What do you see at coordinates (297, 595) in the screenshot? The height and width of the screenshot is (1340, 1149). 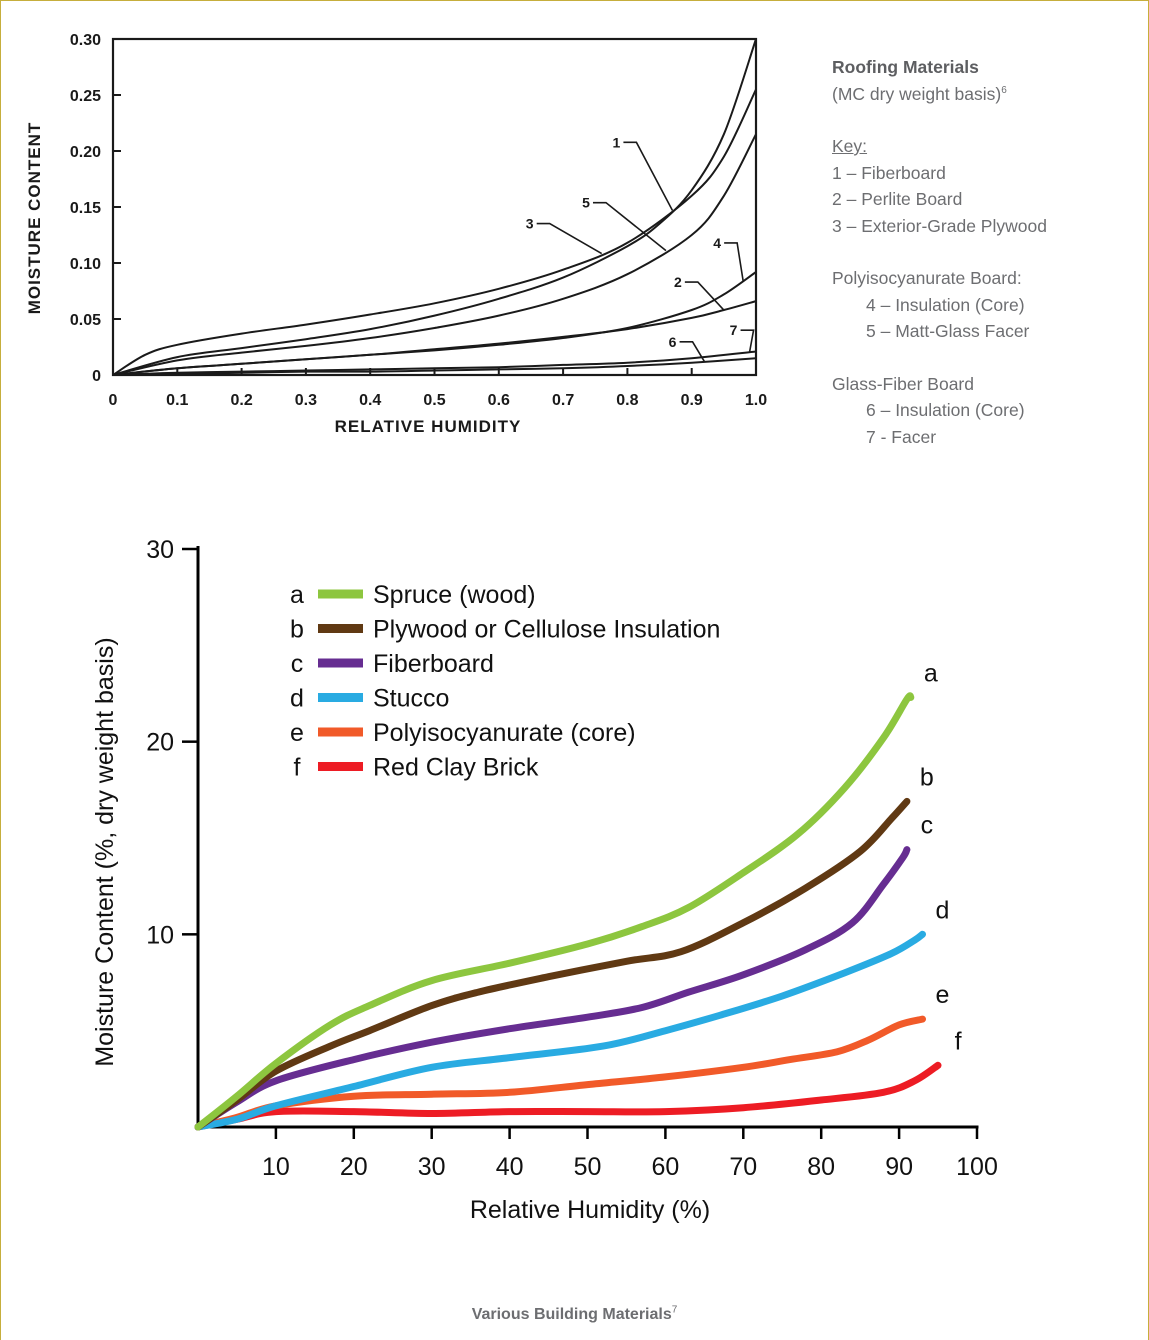 I see `legend-id: a` at bounding box center [297, 595].